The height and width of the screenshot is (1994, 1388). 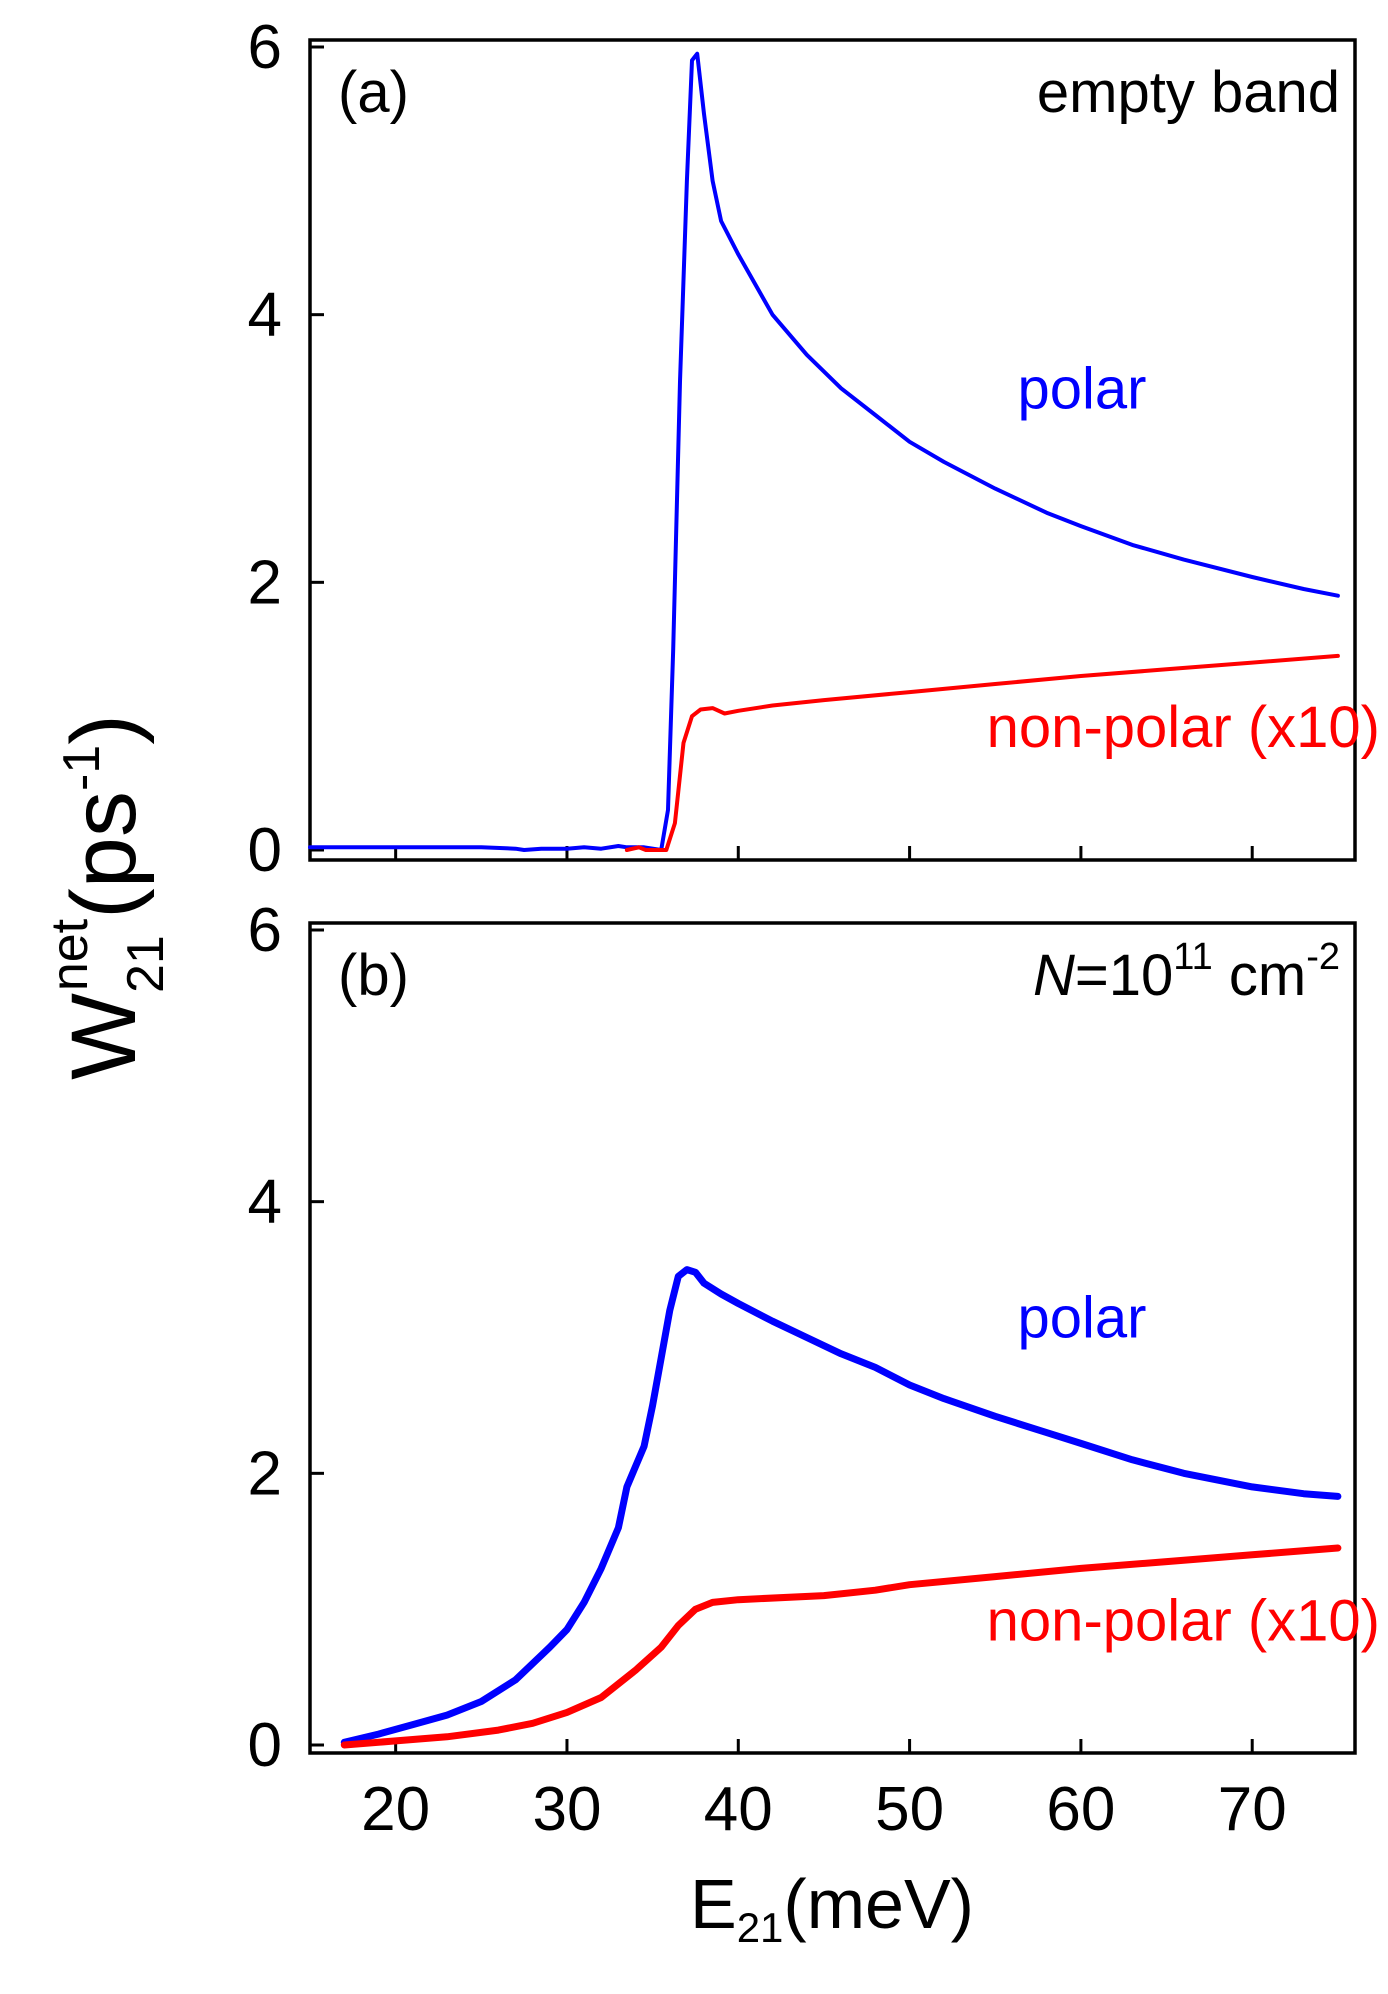 What do you see at coordinates (1323, 957) in the screenshot?
I see `corner-label-unit-exponent: -2` at bounding box center [1323, 957].